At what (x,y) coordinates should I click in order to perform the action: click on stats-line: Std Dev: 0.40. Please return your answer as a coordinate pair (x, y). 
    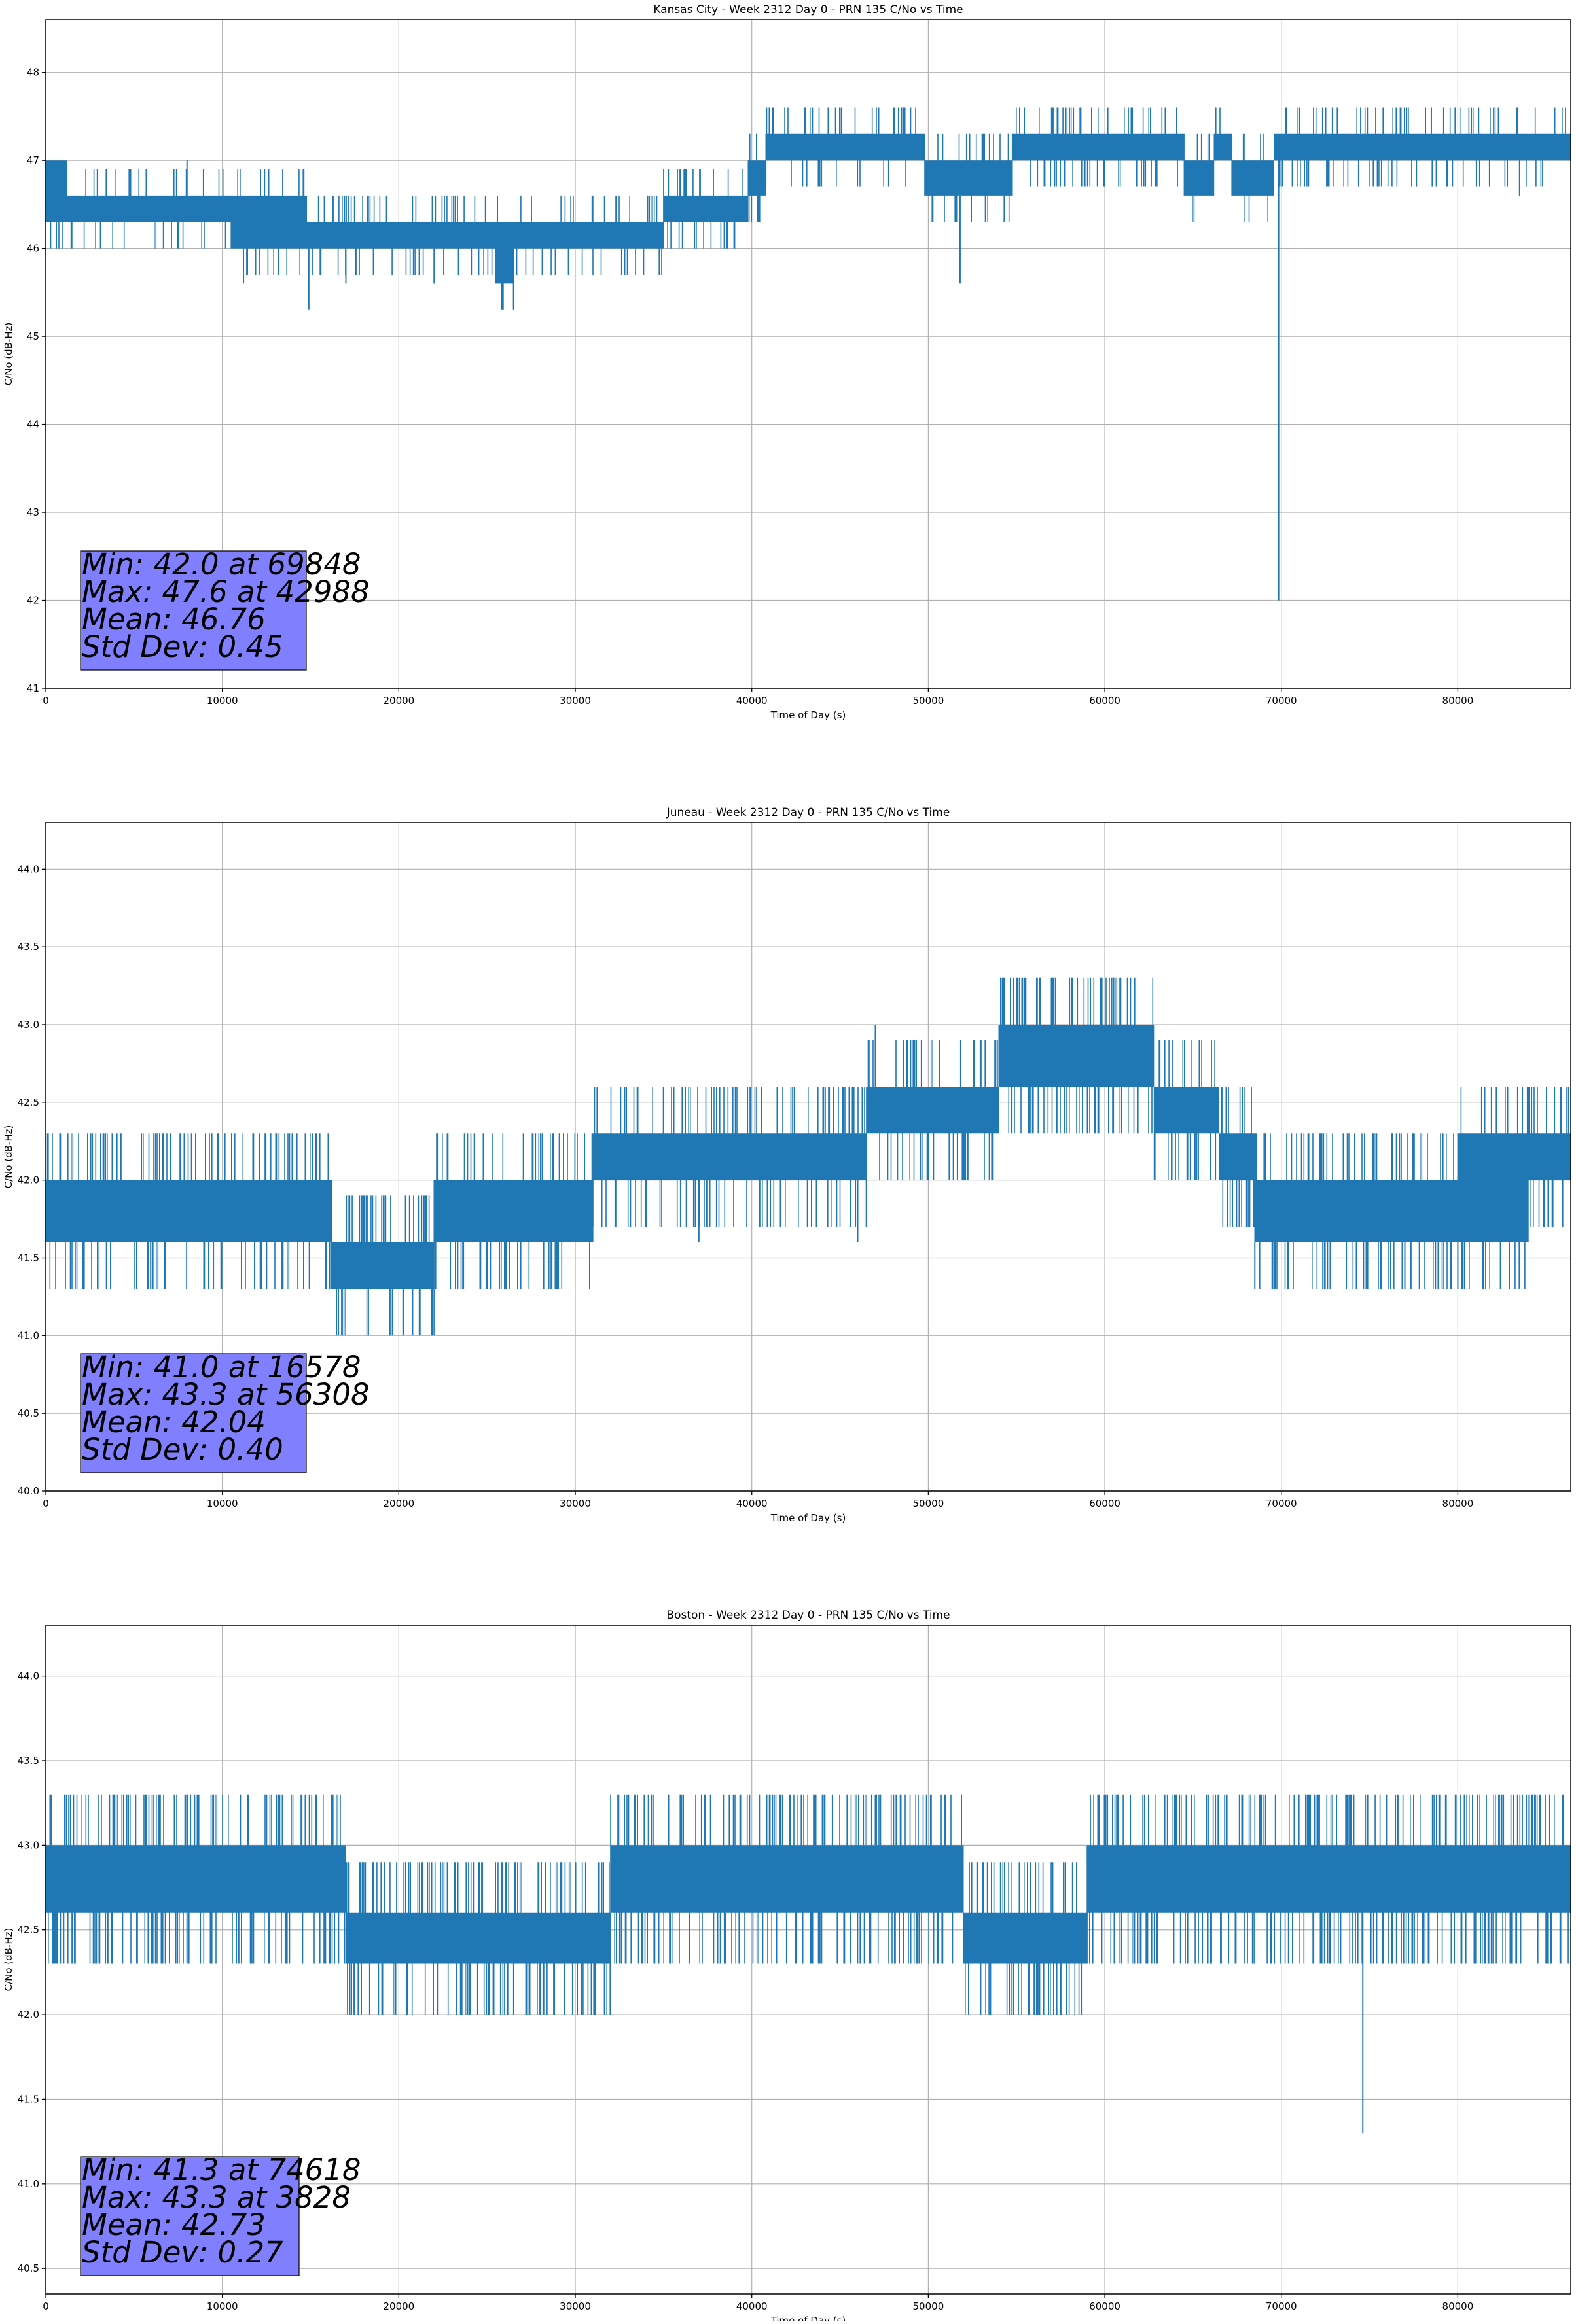
    Looking at the image, I should click on (182, 1450).